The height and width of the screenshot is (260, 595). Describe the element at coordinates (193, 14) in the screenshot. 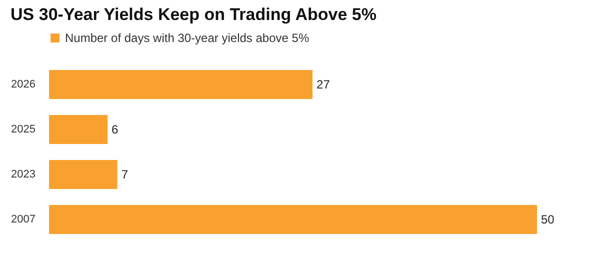

I see `chart-title: US 30-Year Yields Keep on Trading Above 5%` at that location.